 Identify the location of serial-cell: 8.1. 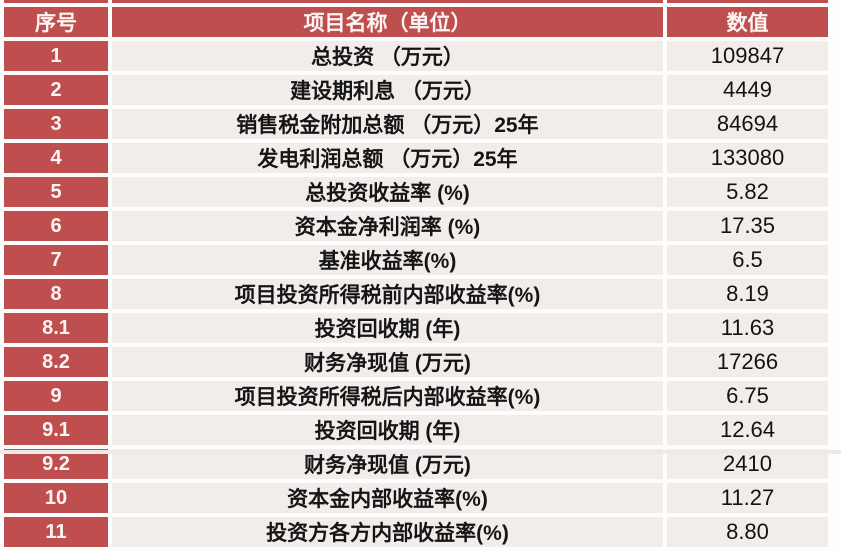
(56, 328).